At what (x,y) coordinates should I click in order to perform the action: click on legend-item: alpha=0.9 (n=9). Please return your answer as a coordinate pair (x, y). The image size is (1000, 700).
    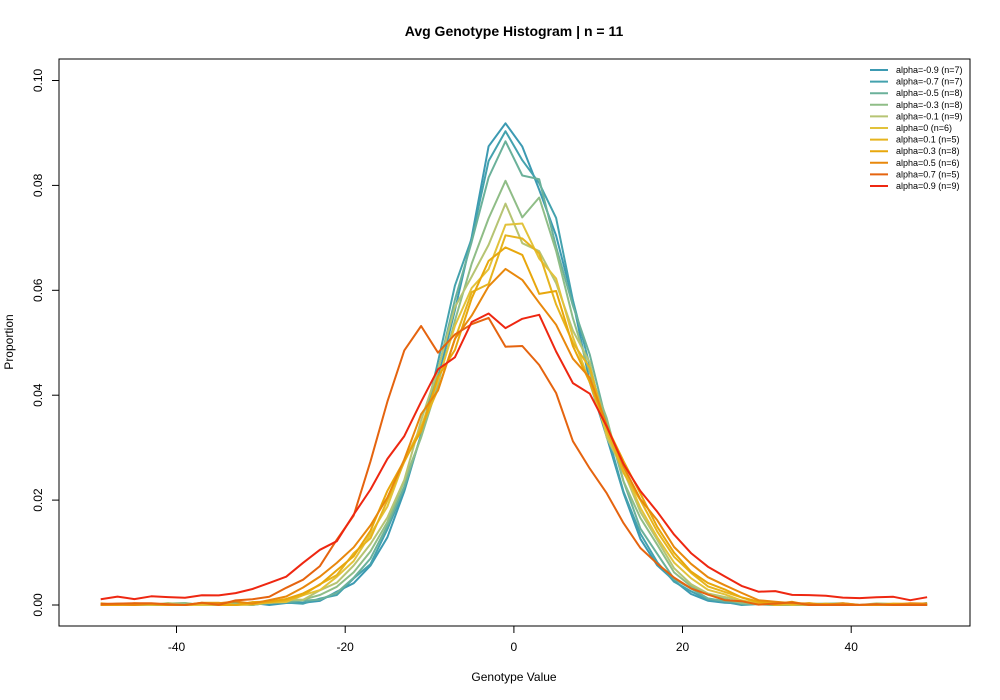
    Looking at the image, I should click on (915, 186).